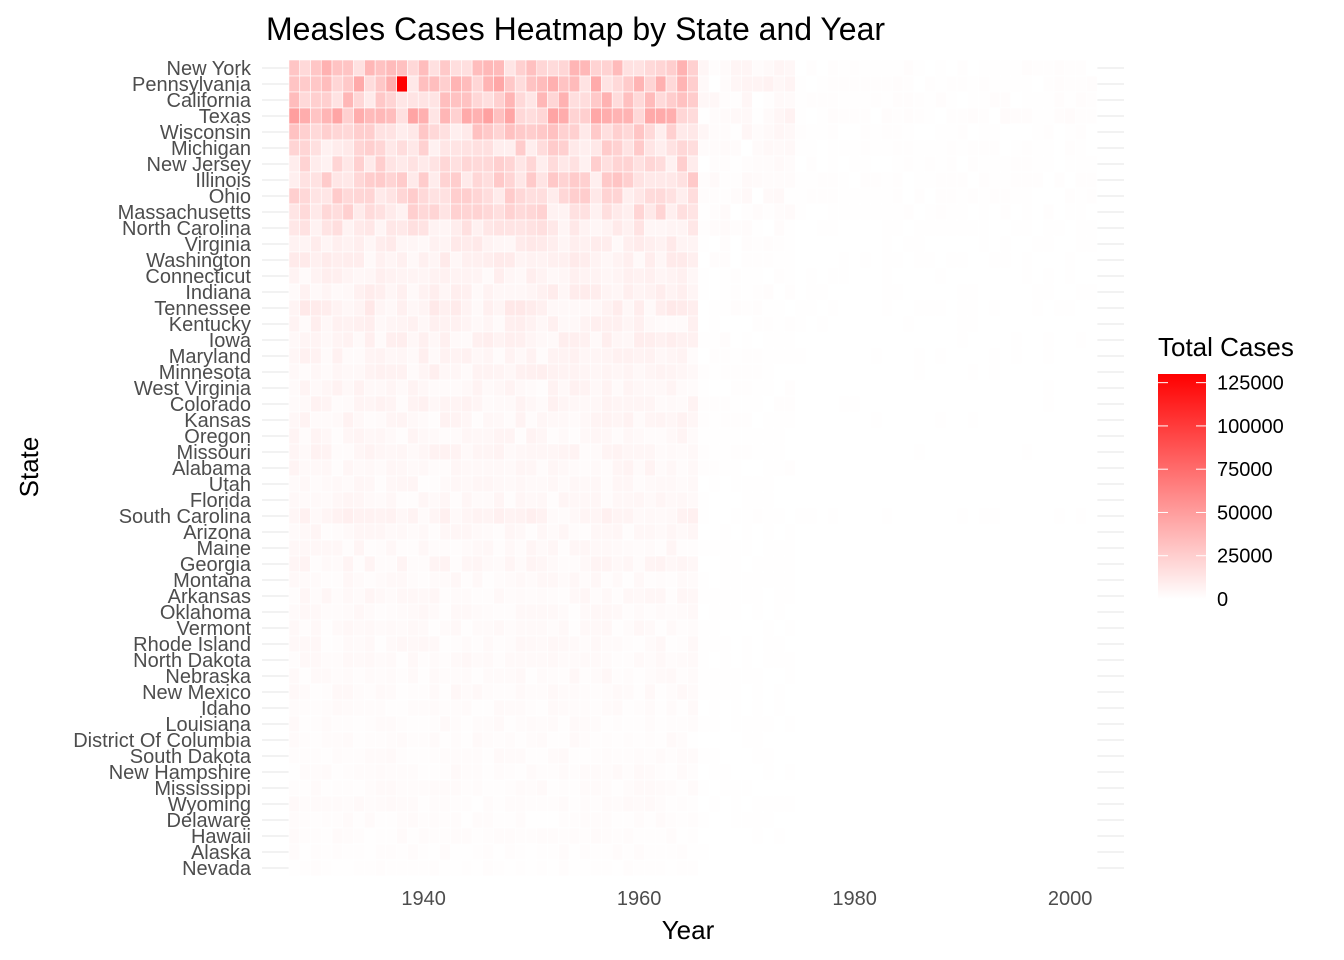 The width and height of the screenshot is (1344, 960). Describe the element at coordinates (29, 467) in the screenshot. I see `y-axis-title: State` at that location.